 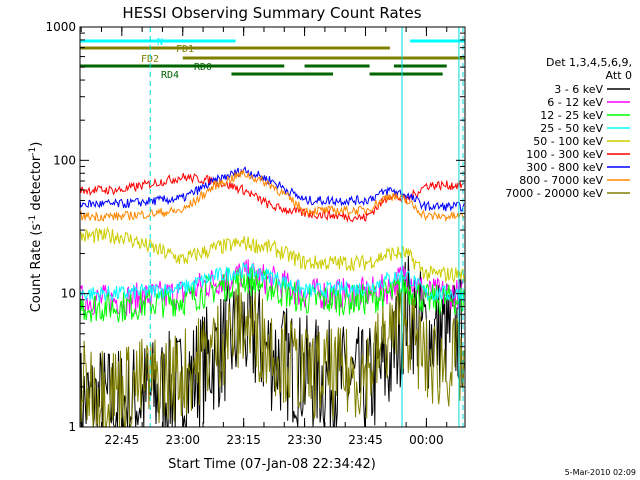 What do you see at coordinates (185, 49) in the screenshot?
I see `flag-label-fd1: FD1` at bounding box center [185, 49].